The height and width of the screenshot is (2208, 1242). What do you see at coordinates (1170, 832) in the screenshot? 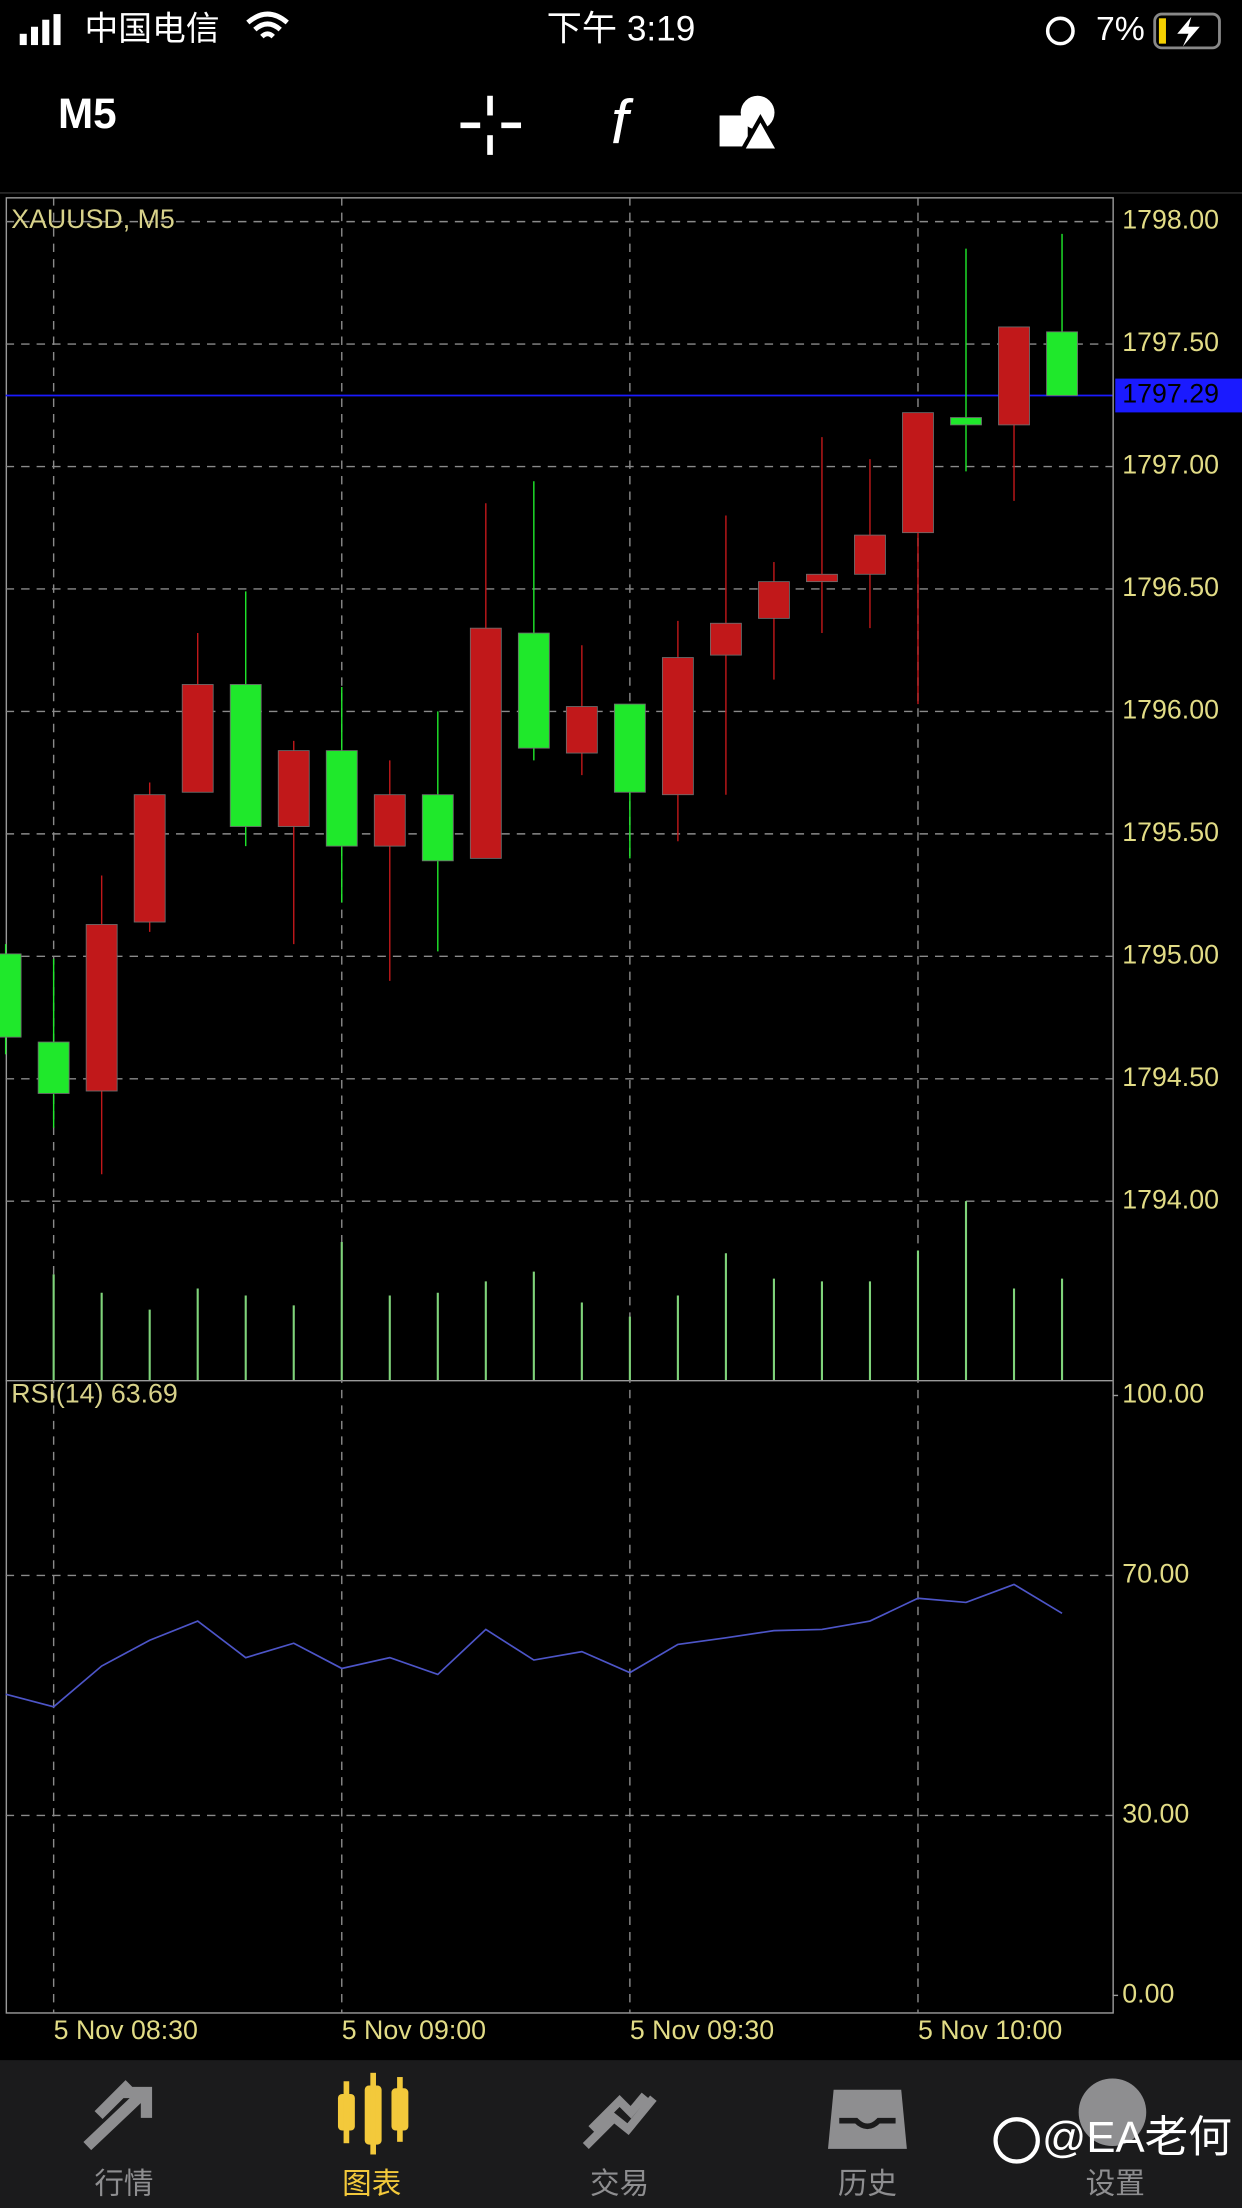
I see `y-tick-label: 1795.50` at bounding box center [1170, 832].